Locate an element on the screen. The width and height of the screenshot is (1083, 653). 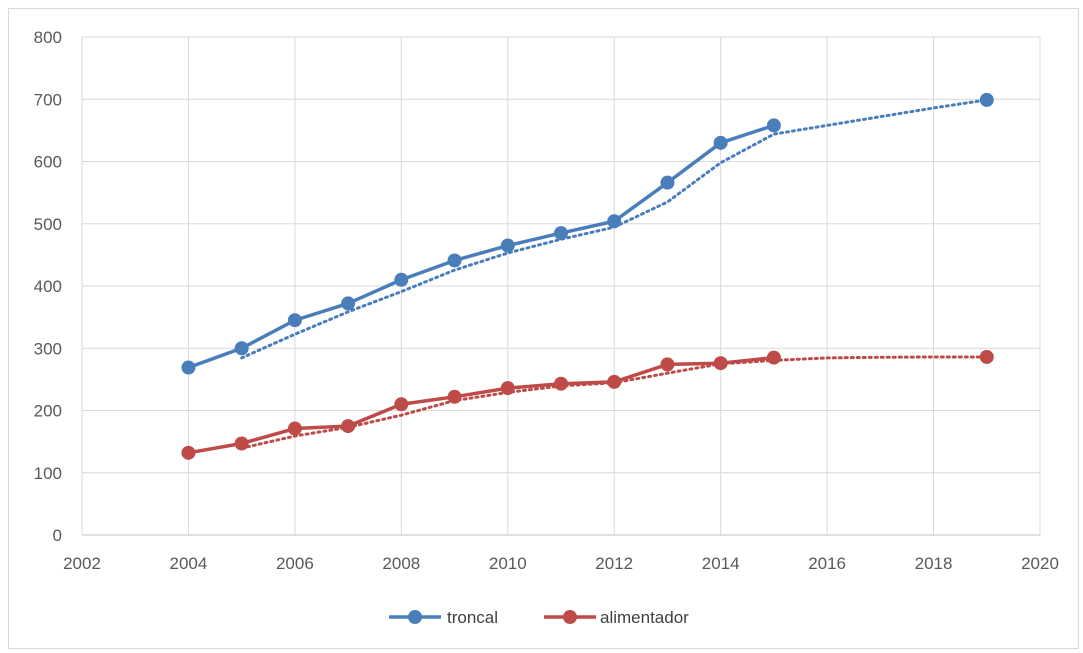
legend-marker-troncal is located at coordinates (415, 617).